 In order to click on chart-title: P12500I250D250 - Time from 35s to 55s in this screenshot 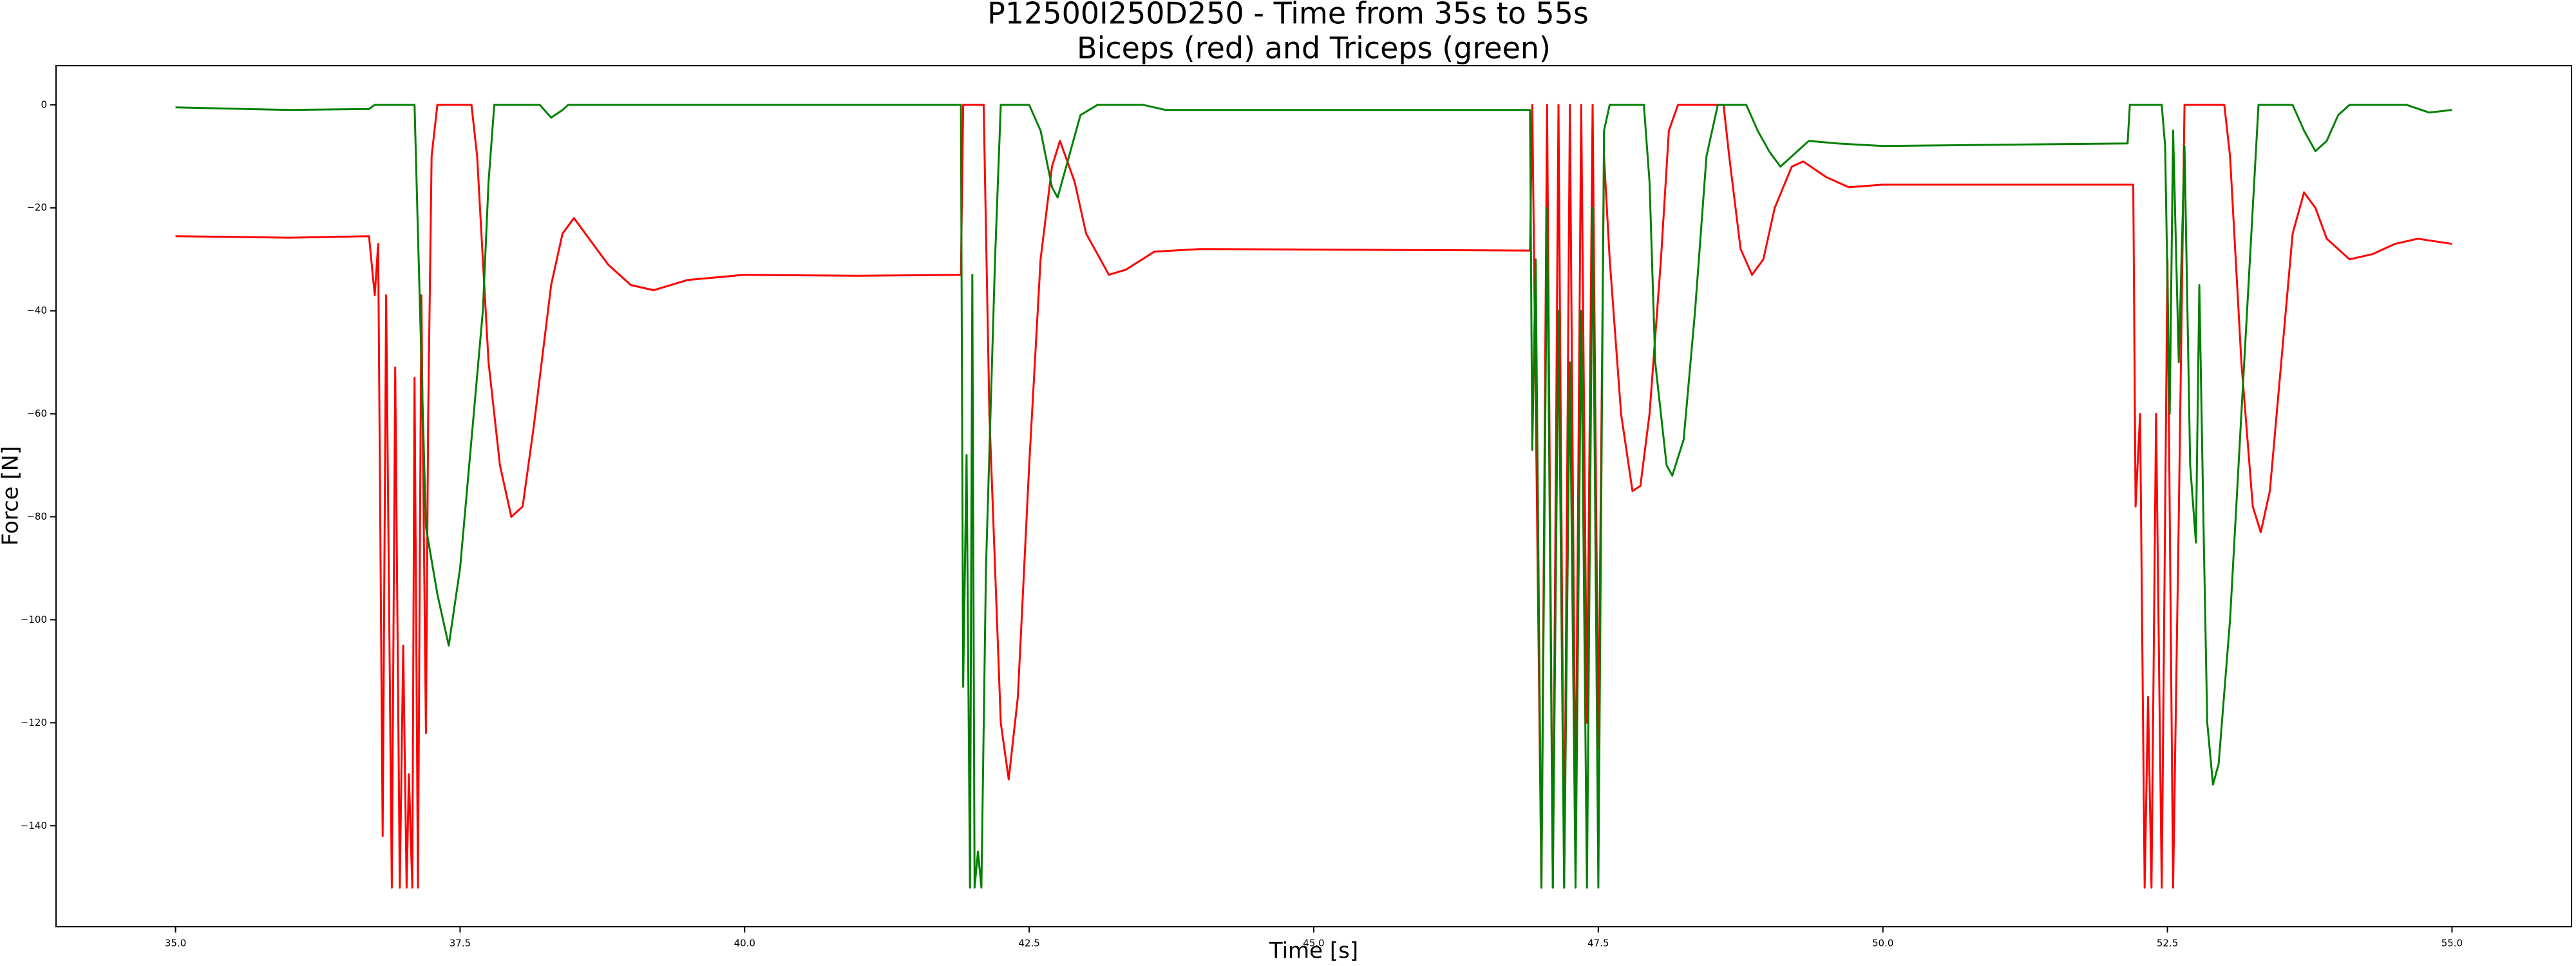, I will do `click(1288, 15)`.